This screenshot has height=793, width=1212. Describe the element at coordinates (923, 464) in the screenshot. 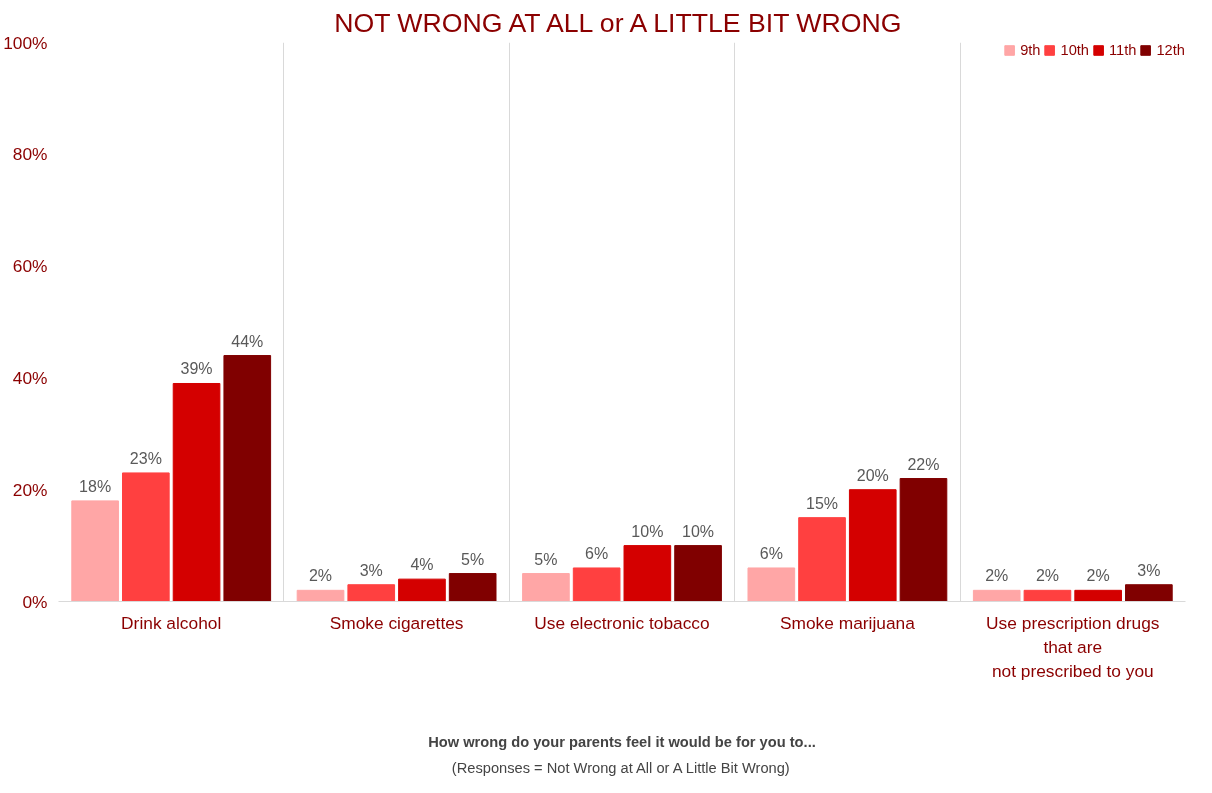

I see `data-label: 22%` at that location.